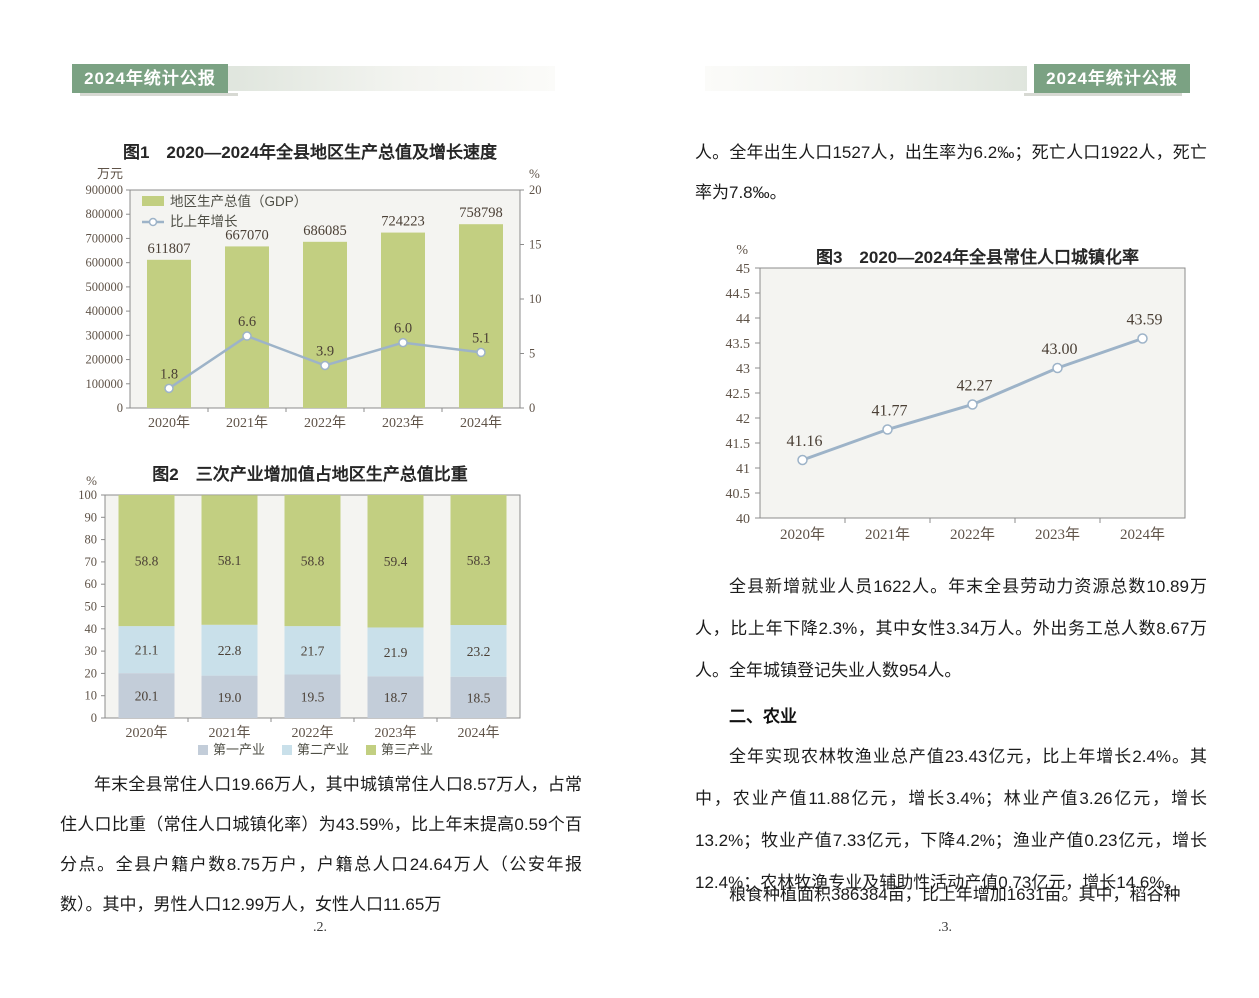 The height and width of the screenshot is (998, 1259). What do you see at coordinates (1145, 320) in the screenshot?
I see `urbanization-label: 43.59` at bounding box center [1145, 320].